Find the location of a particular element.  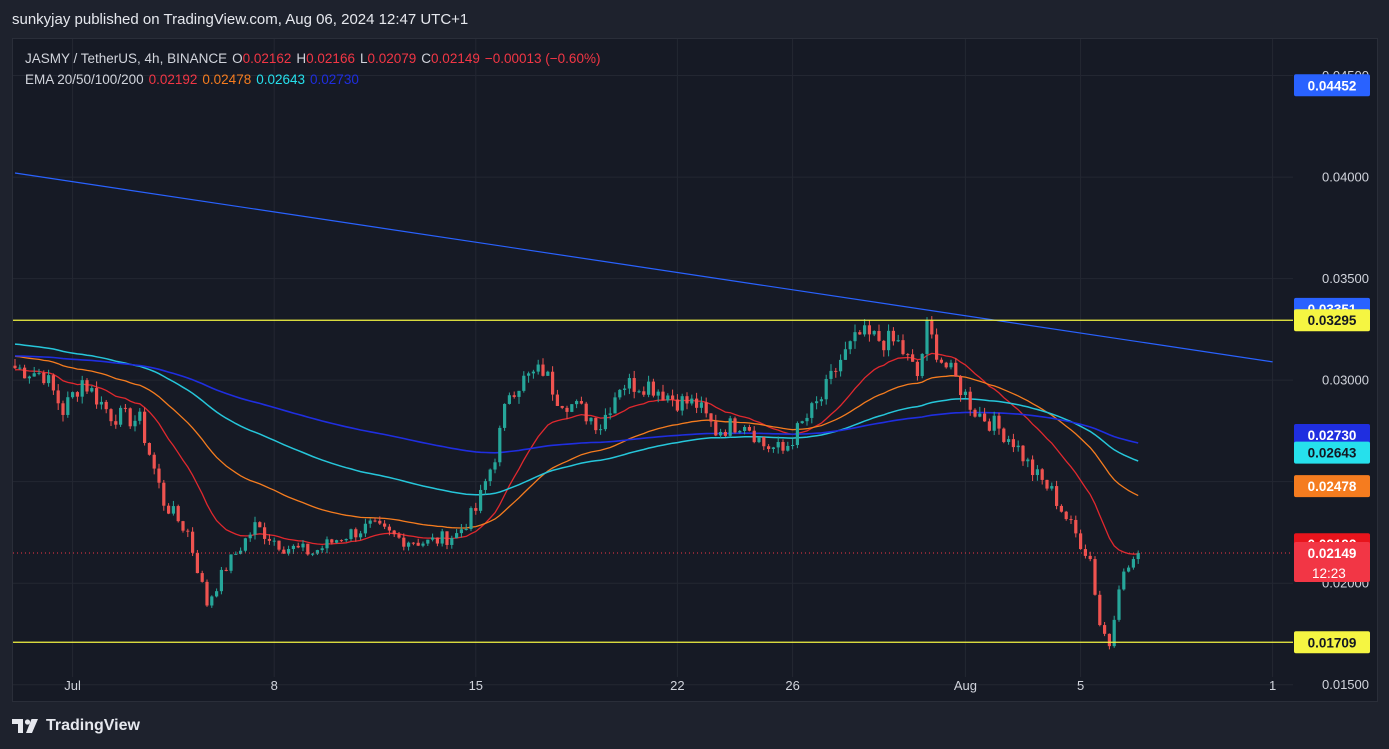

high-label: H is located at coordinates (301, 58).